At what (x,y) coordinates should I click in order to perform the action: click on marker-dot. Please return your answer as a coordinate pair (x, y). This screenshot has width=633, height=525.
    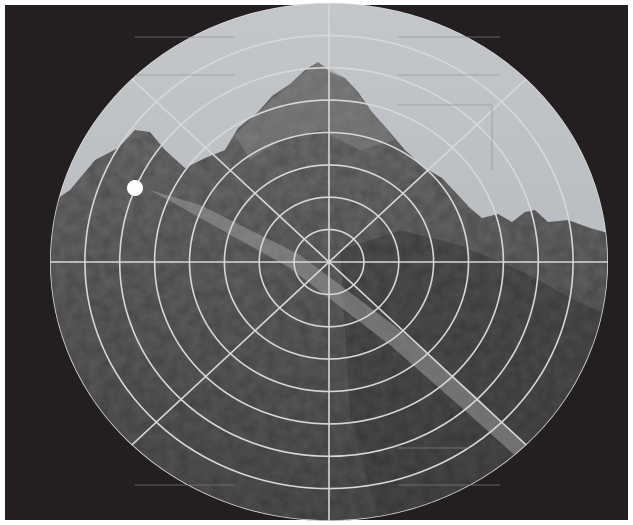
    Looking at the image, I should click on (135, 188).